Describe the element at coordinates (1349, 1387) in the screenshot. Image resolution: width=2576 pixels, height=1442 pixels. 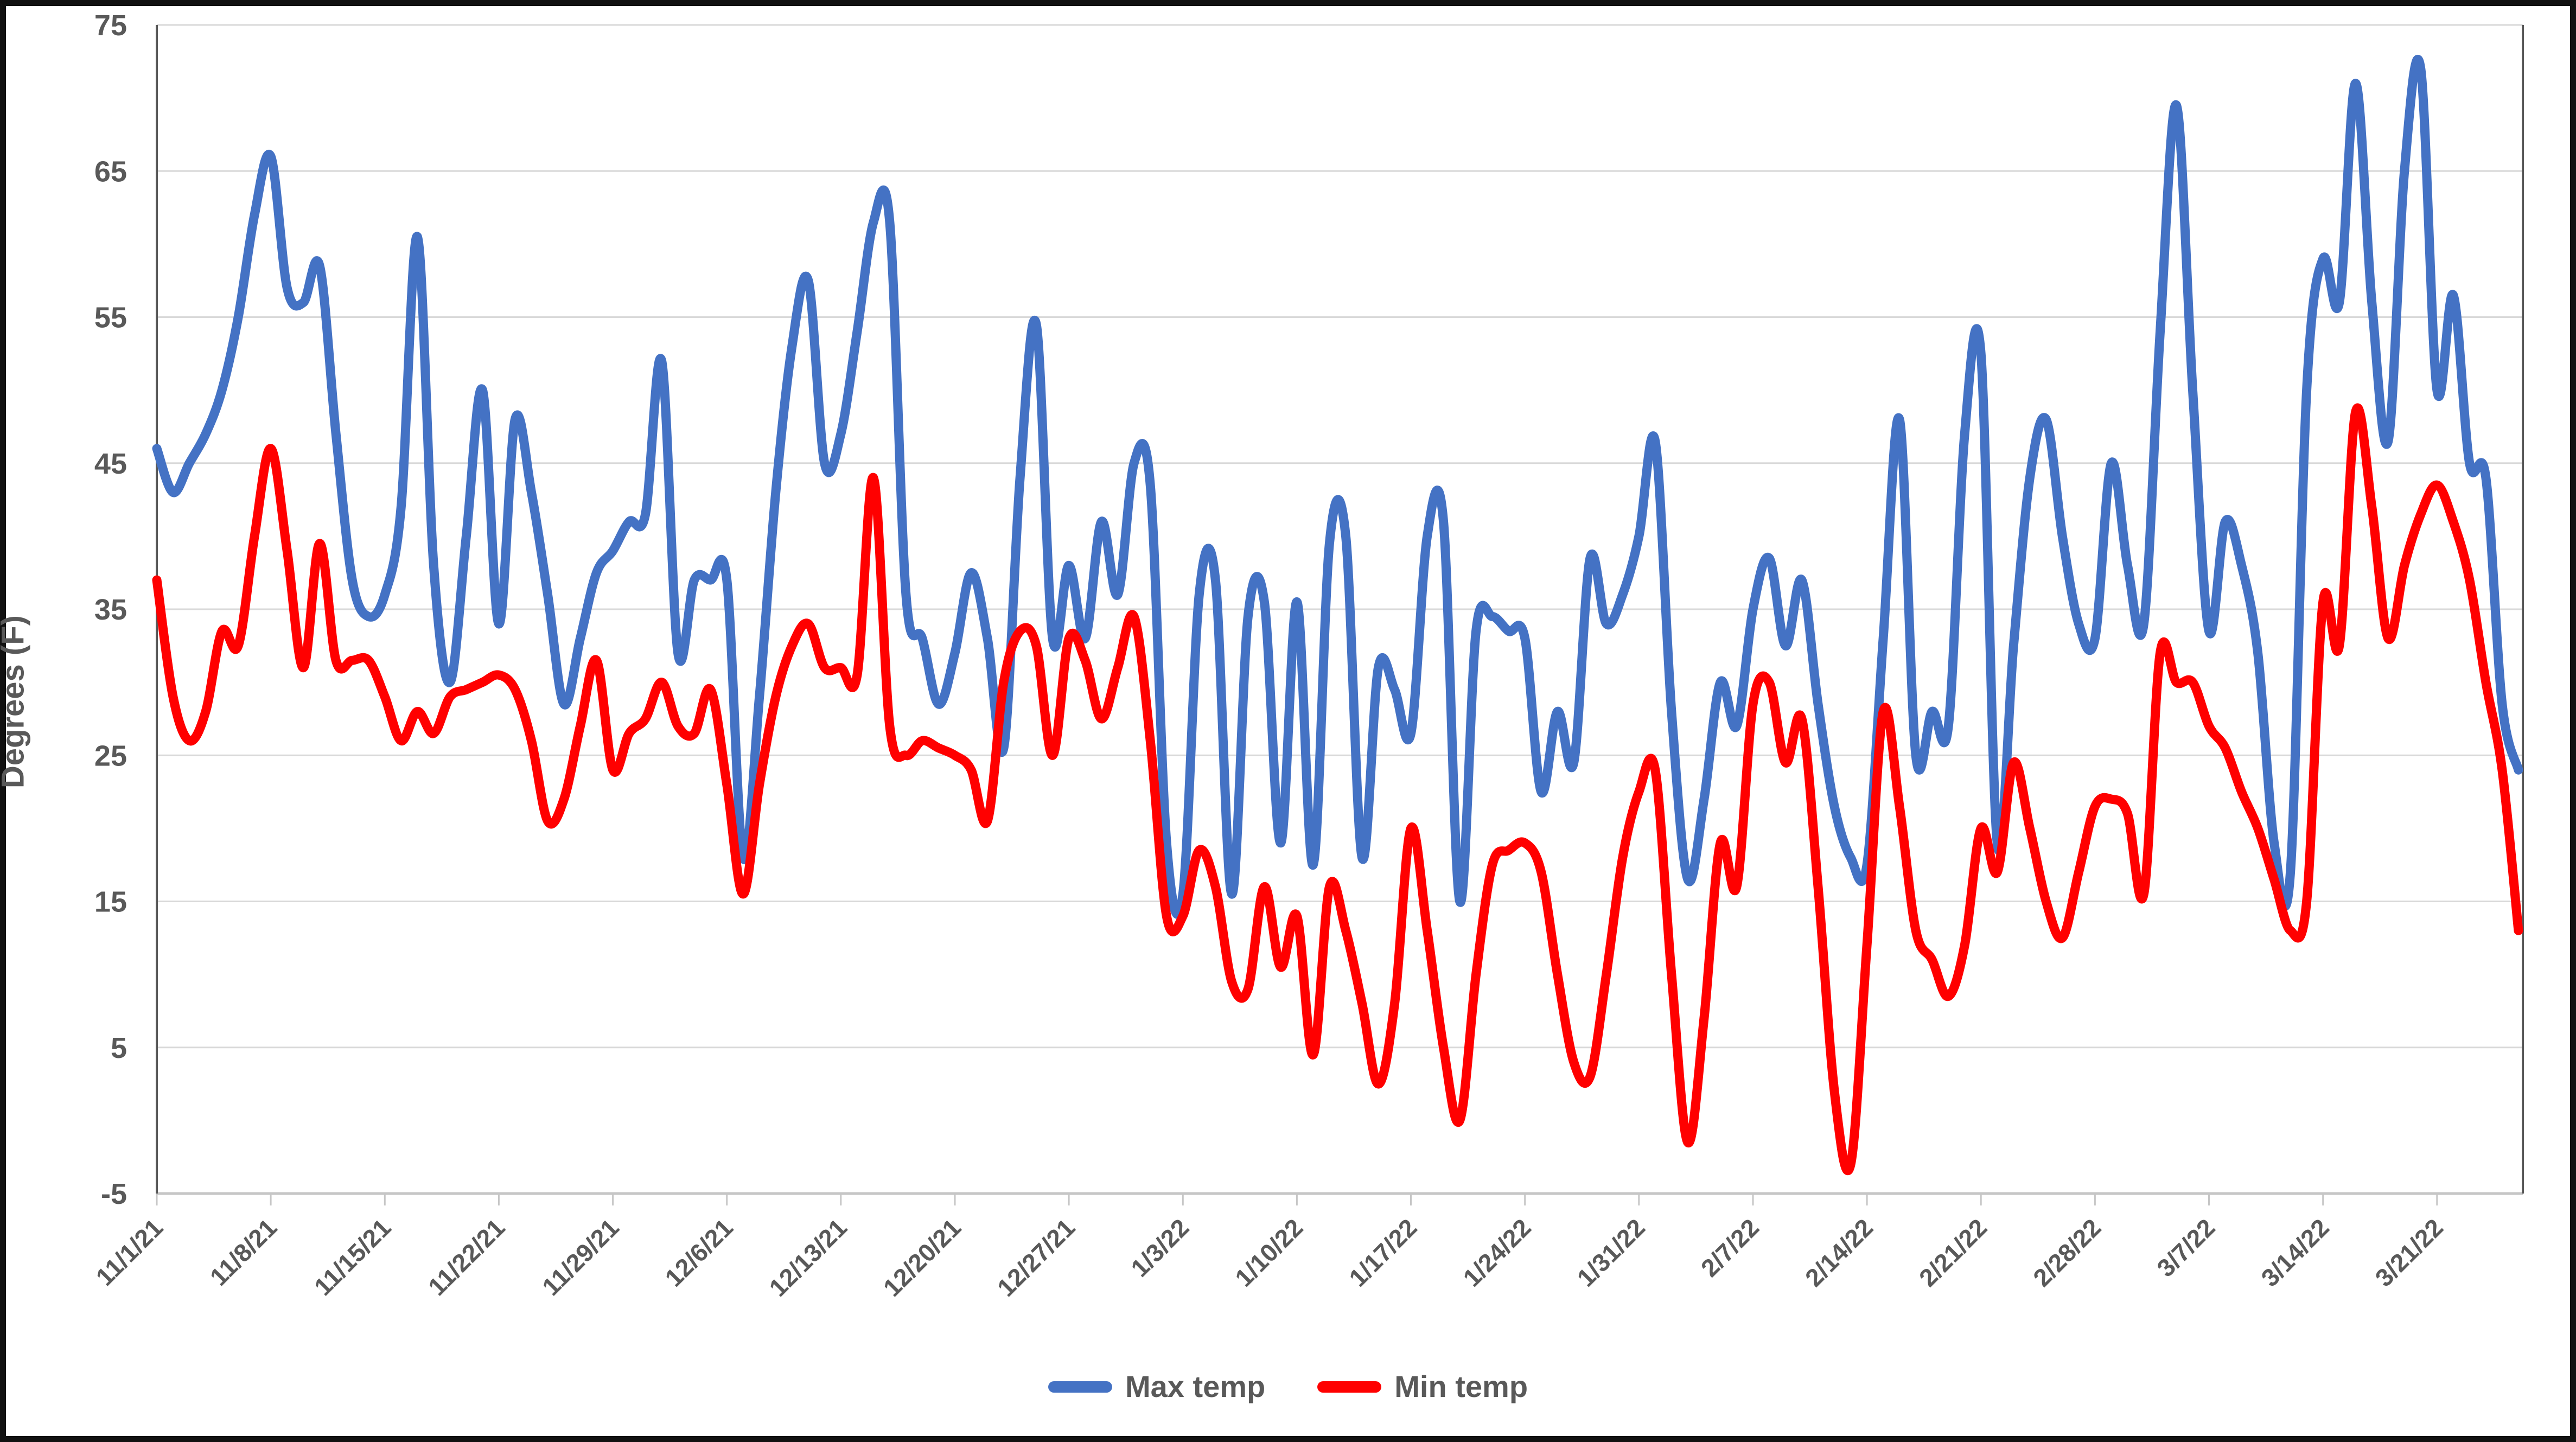
I see `min-temp-legend-swatch` at that location.